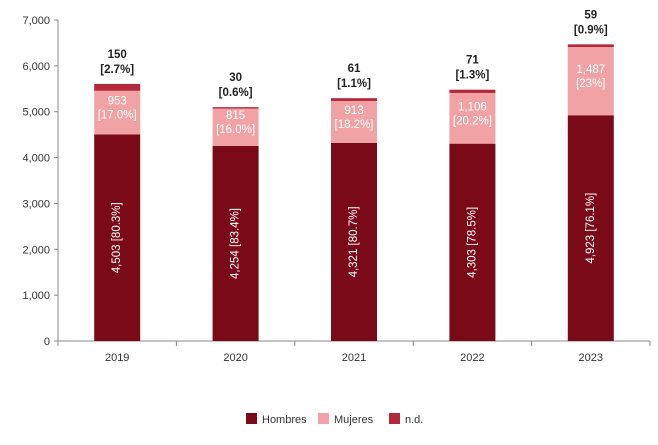 The width and height of the screenshot is (658, 445). What do you see at coordinates (591, 30) in the screenshot?
I see `data-label-line: [0.9%]` at bounding box center [591, 30].